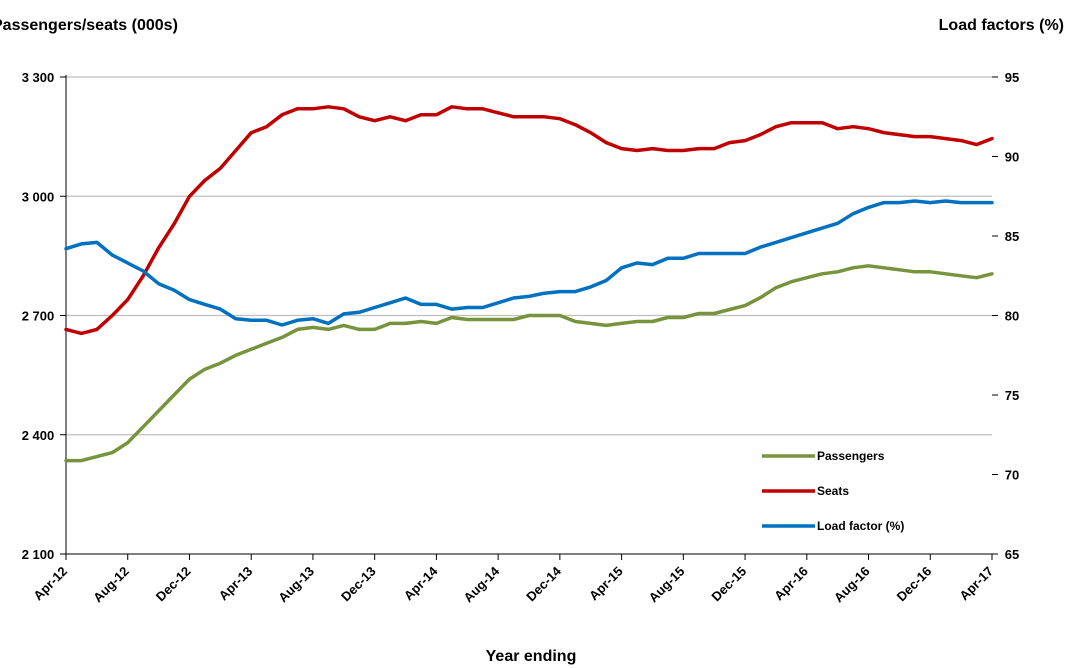  I want to click on right-axis-title: Load factors (%), so click(1001, 25).